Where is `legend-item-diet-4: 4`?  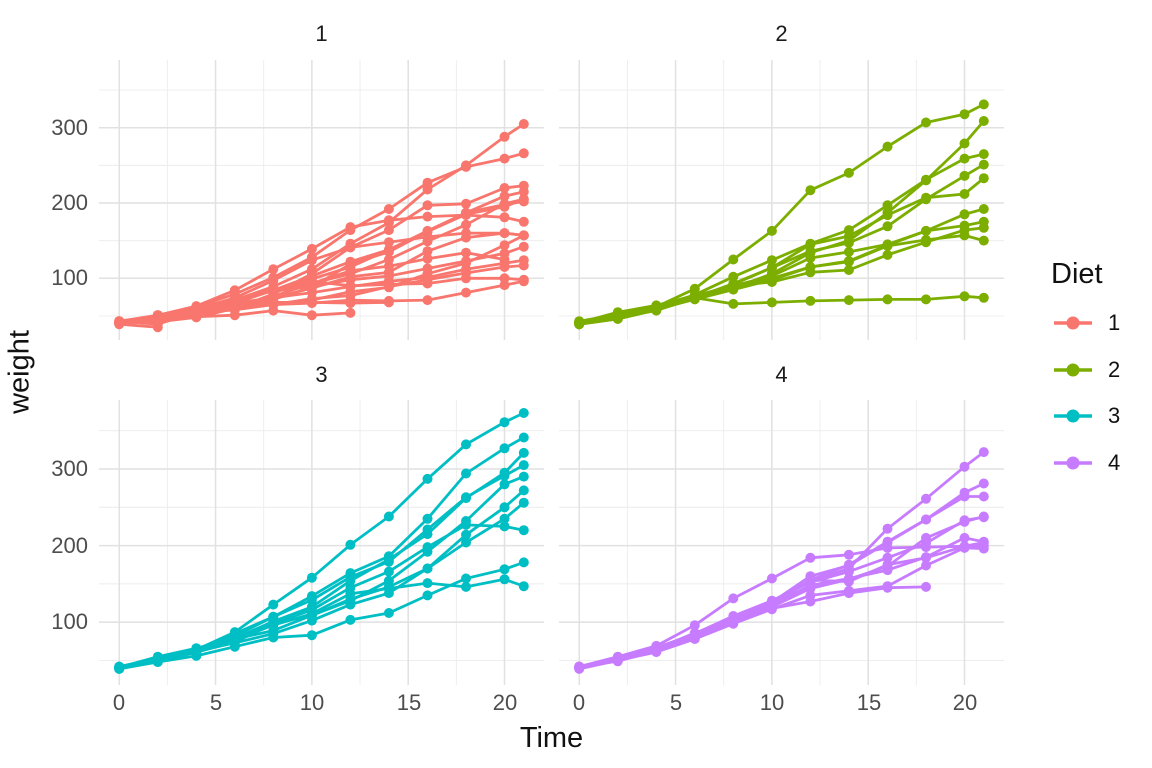
legend-item-diet-4: 4 is located at coordinates (1086, 463).